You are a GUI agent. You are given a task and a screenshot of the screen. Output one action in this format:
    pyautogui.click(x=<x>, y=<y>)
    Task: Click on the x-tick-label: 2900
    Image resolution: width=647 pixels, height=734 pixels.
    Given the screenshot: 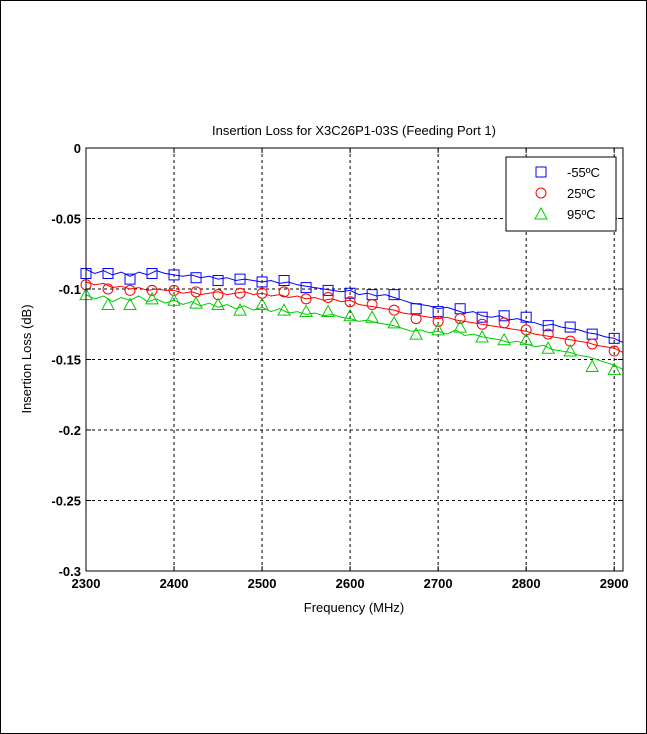 What is the action you would take?
    pyautogui.click(x=614, y=583)
    